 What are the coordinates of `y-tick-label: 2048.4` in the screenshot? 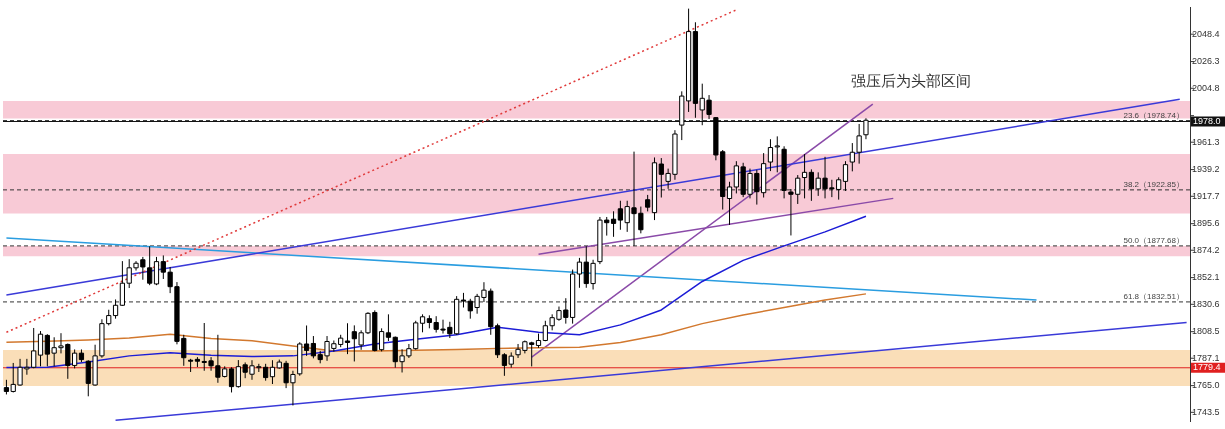 It's located at (1206, 33).